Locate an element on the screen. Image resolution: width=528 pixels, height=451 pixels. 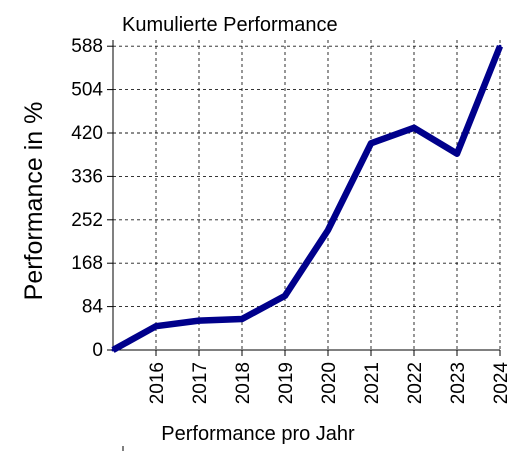
x-axis-label: Performance pro Jahr is located at coordinates (258, 434).